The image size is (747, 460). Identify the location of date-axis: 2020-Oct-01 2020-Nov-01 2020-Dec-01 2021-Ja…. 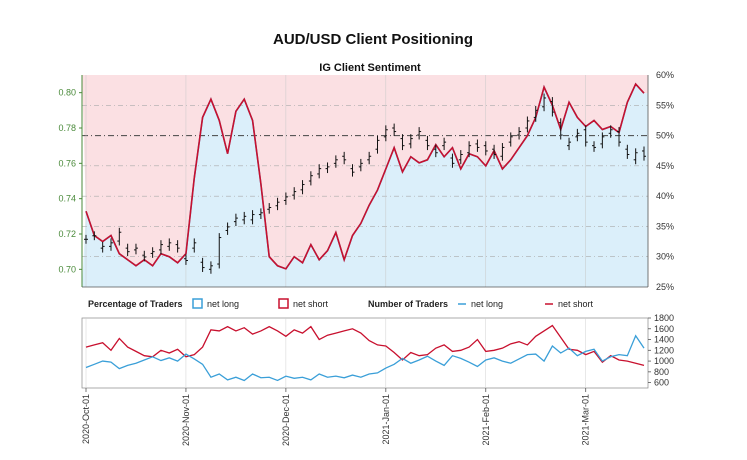
(336, 417).